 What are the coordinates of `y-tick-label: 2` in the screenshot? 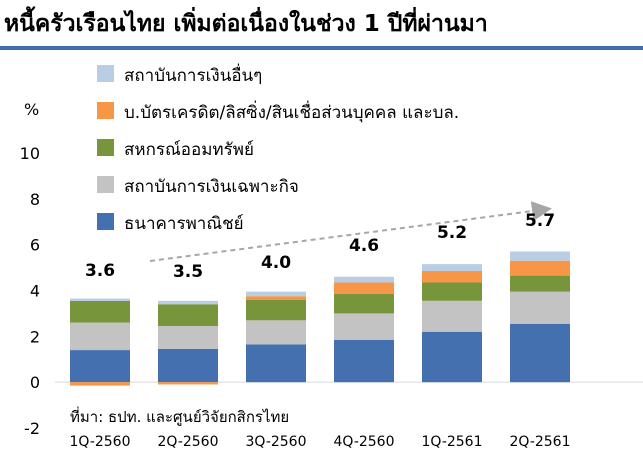 It's located at (35, 336).